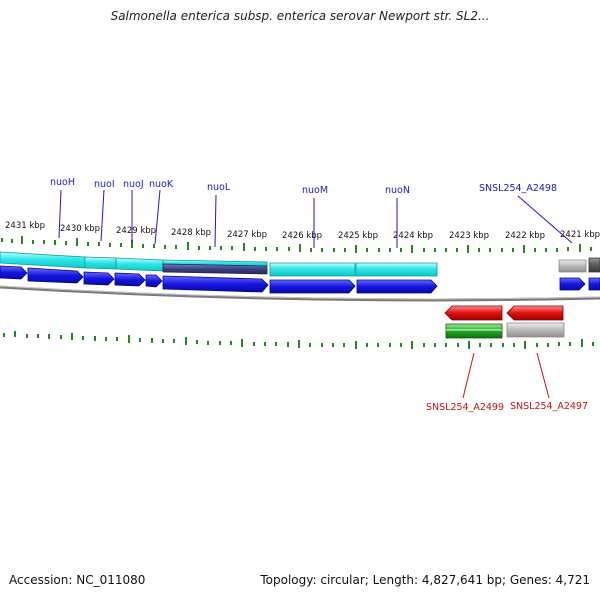  Describe the element at coordinates (161, 184) in the screenshot. I see `gene-label-nuoK: nuoK` at that location.